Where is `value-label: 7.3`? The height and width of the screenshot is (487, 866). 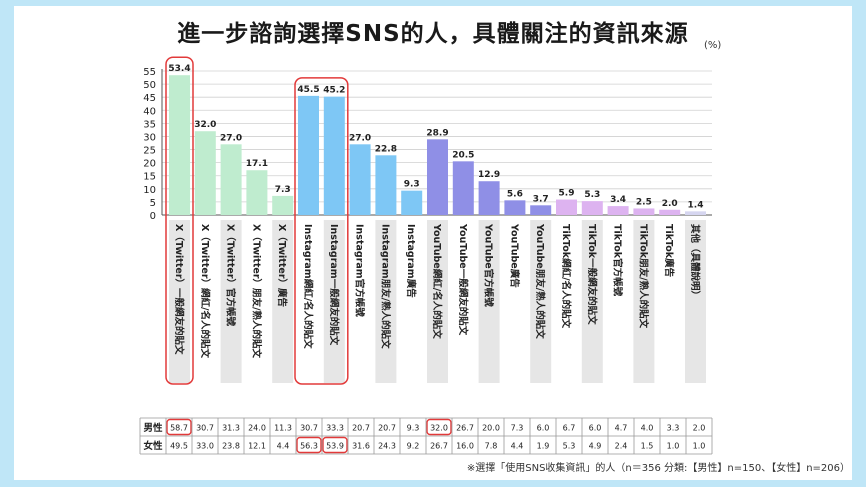
value-label: 7.3 is located at coordinates (283, 190).